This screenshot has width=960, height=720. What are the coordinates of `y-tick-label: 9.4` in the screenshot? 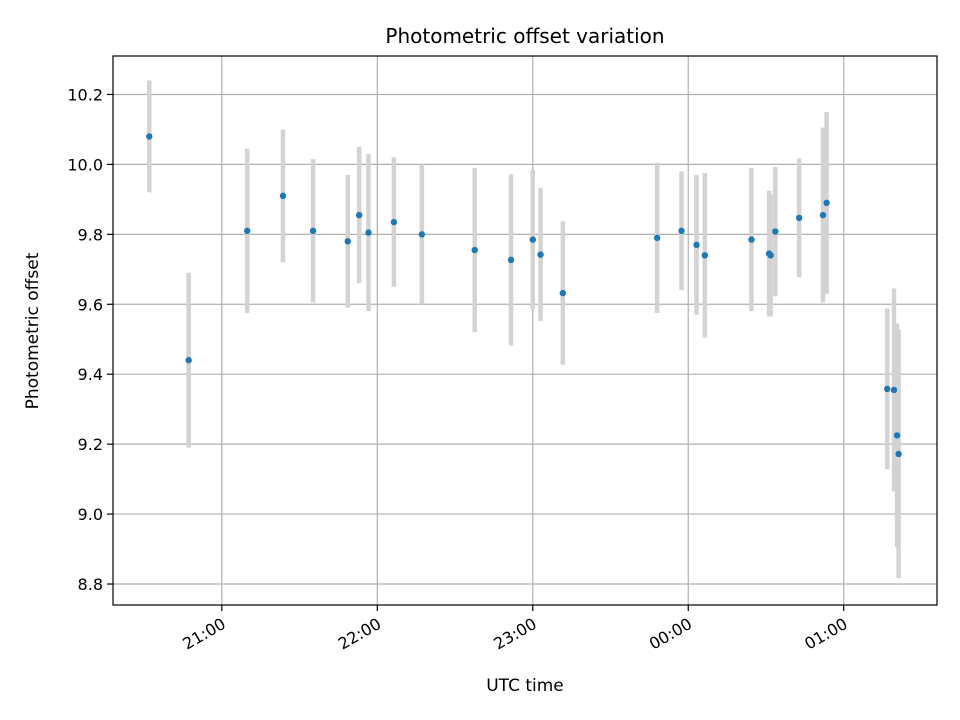 It's located at (90, 374).